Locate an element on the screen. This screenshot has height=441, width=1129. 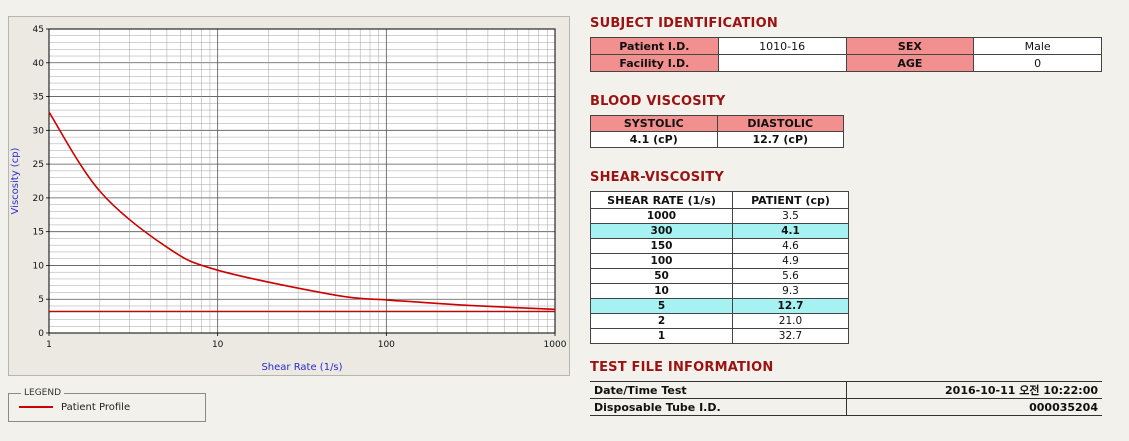
svg-text: 100 is located at coordinates (386, 345).